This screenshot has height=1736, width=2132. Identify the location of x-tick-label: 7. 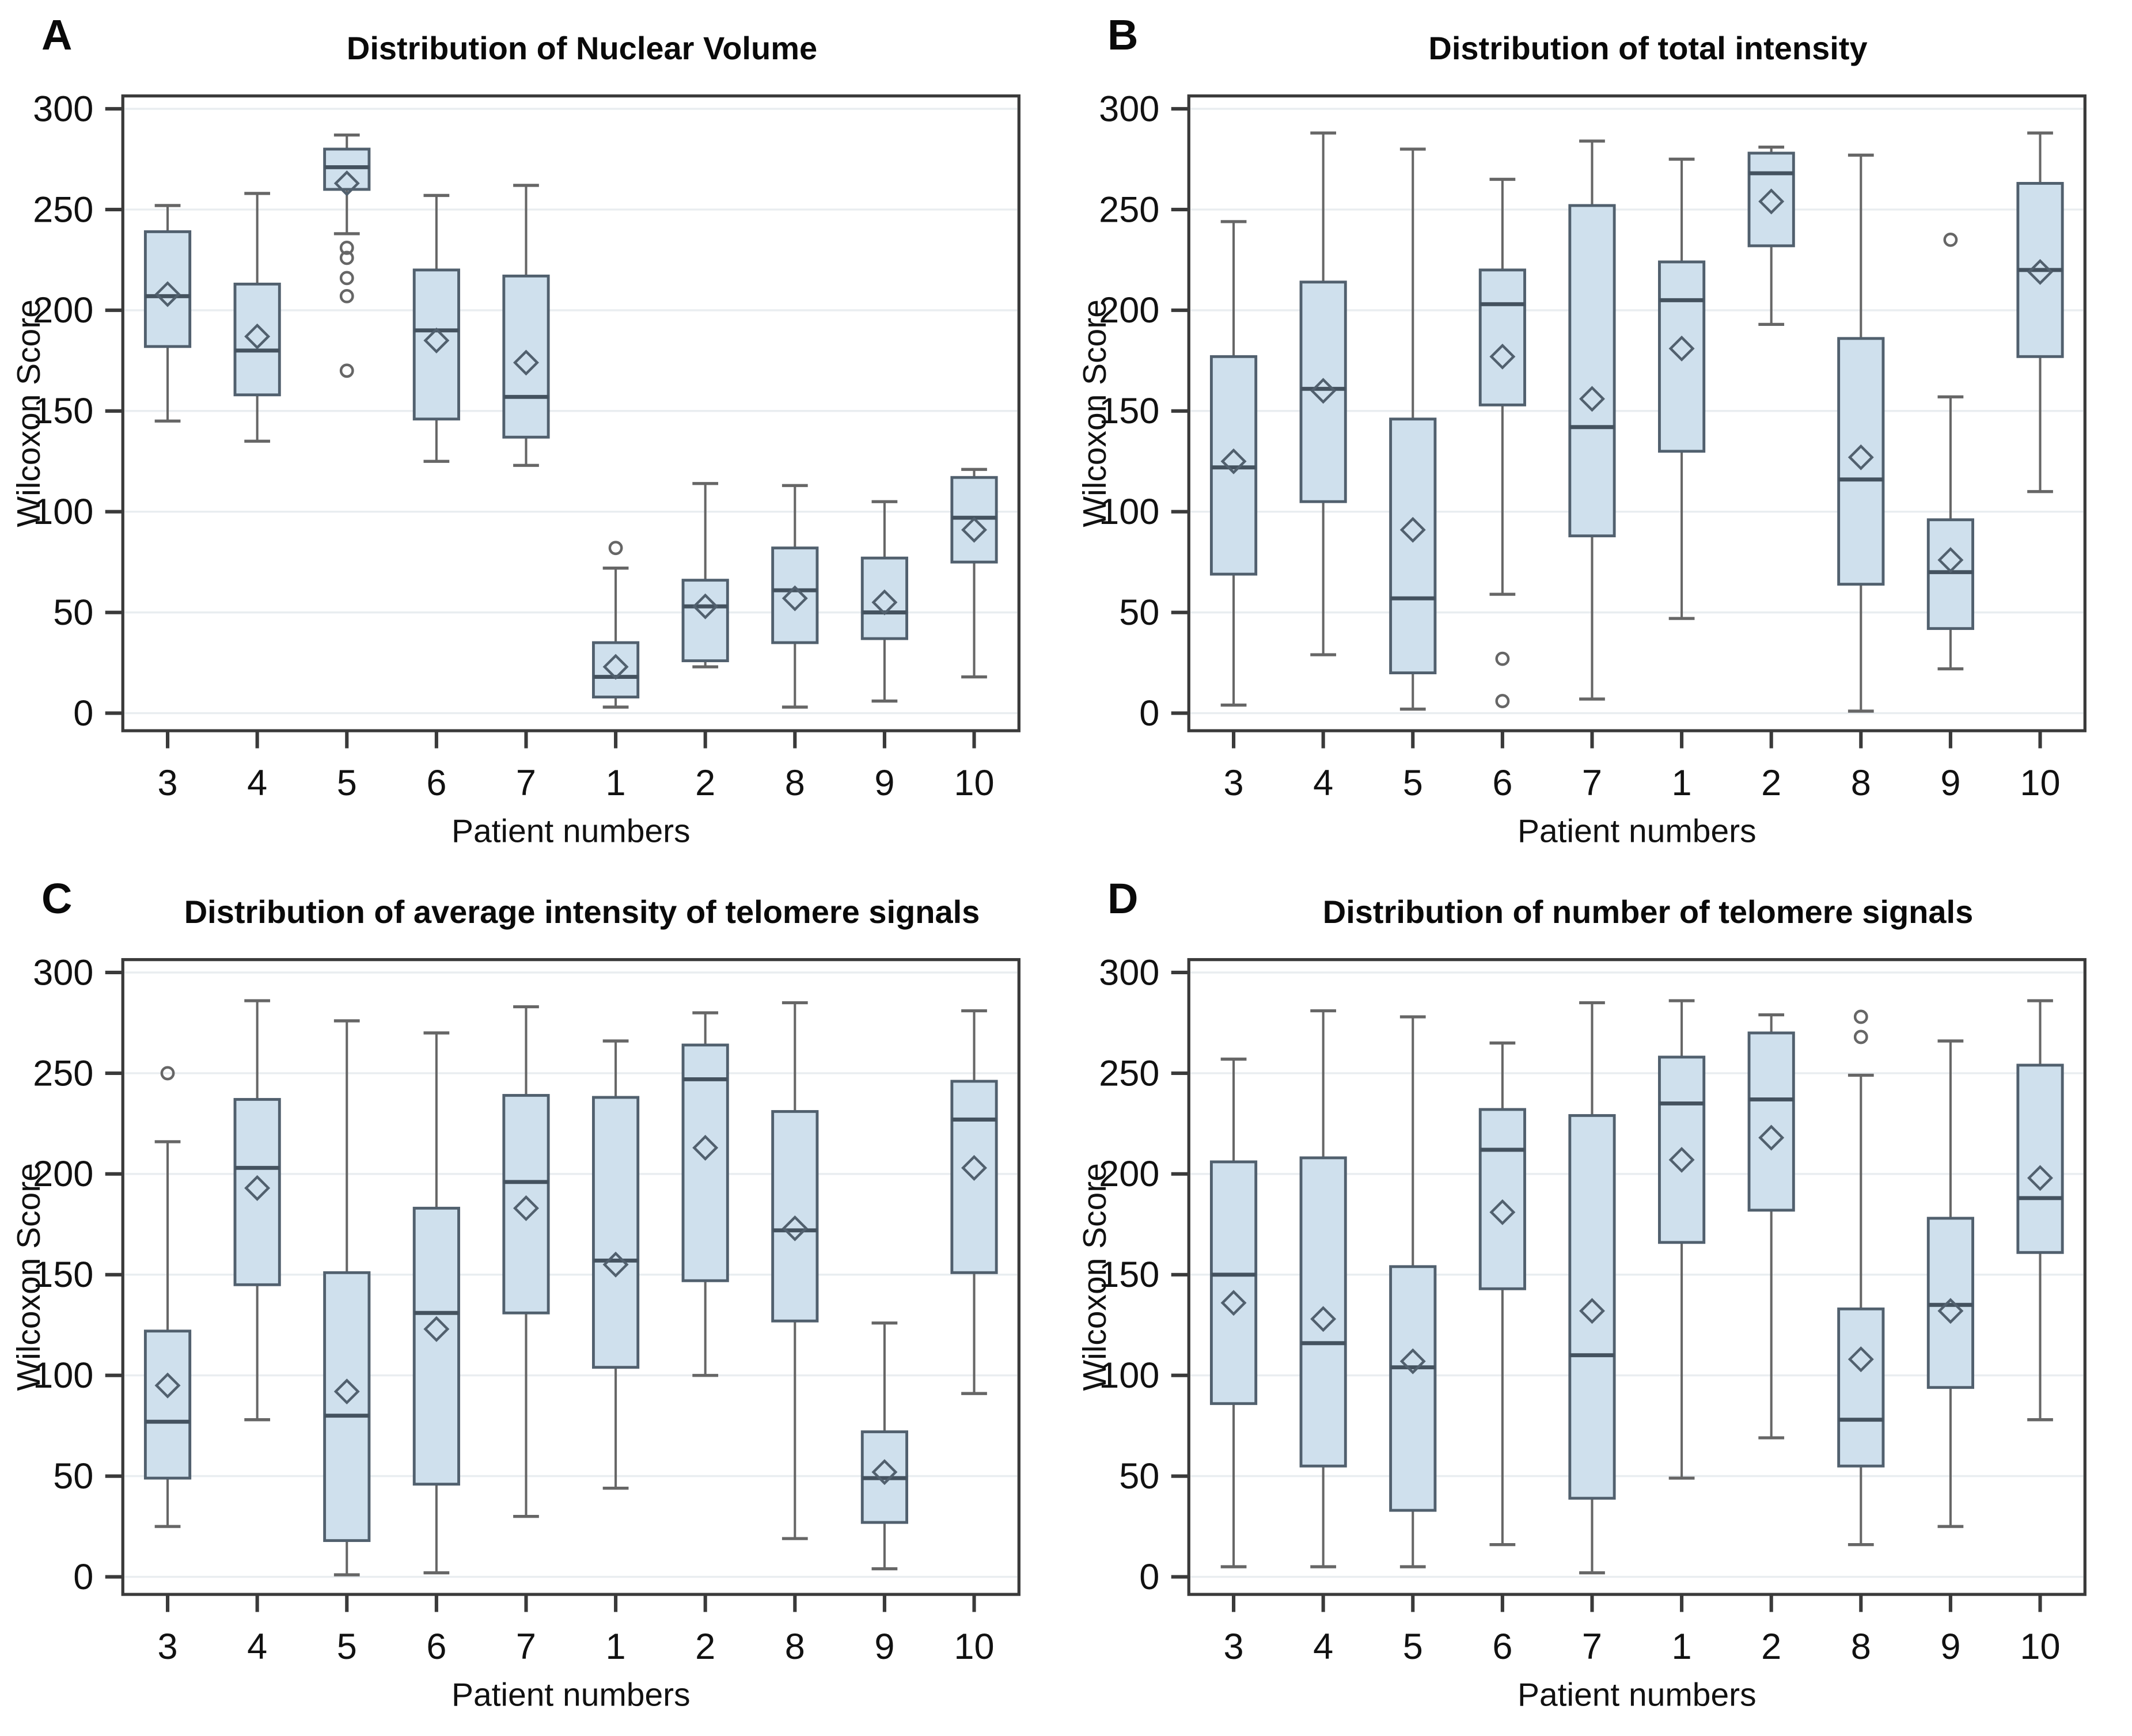
(1592, 1647).